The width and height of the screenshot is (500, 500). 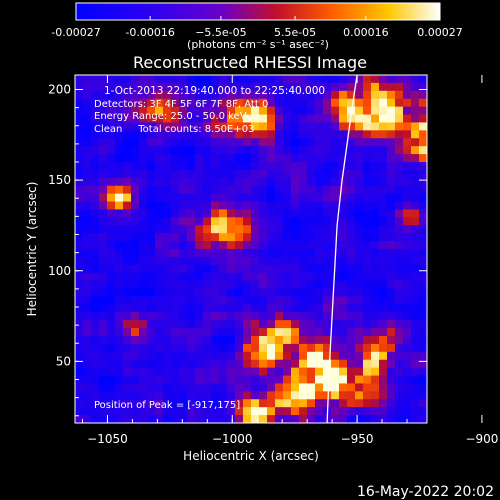 I want to click on y-tick-label: 150, so click(x=59, y=180).